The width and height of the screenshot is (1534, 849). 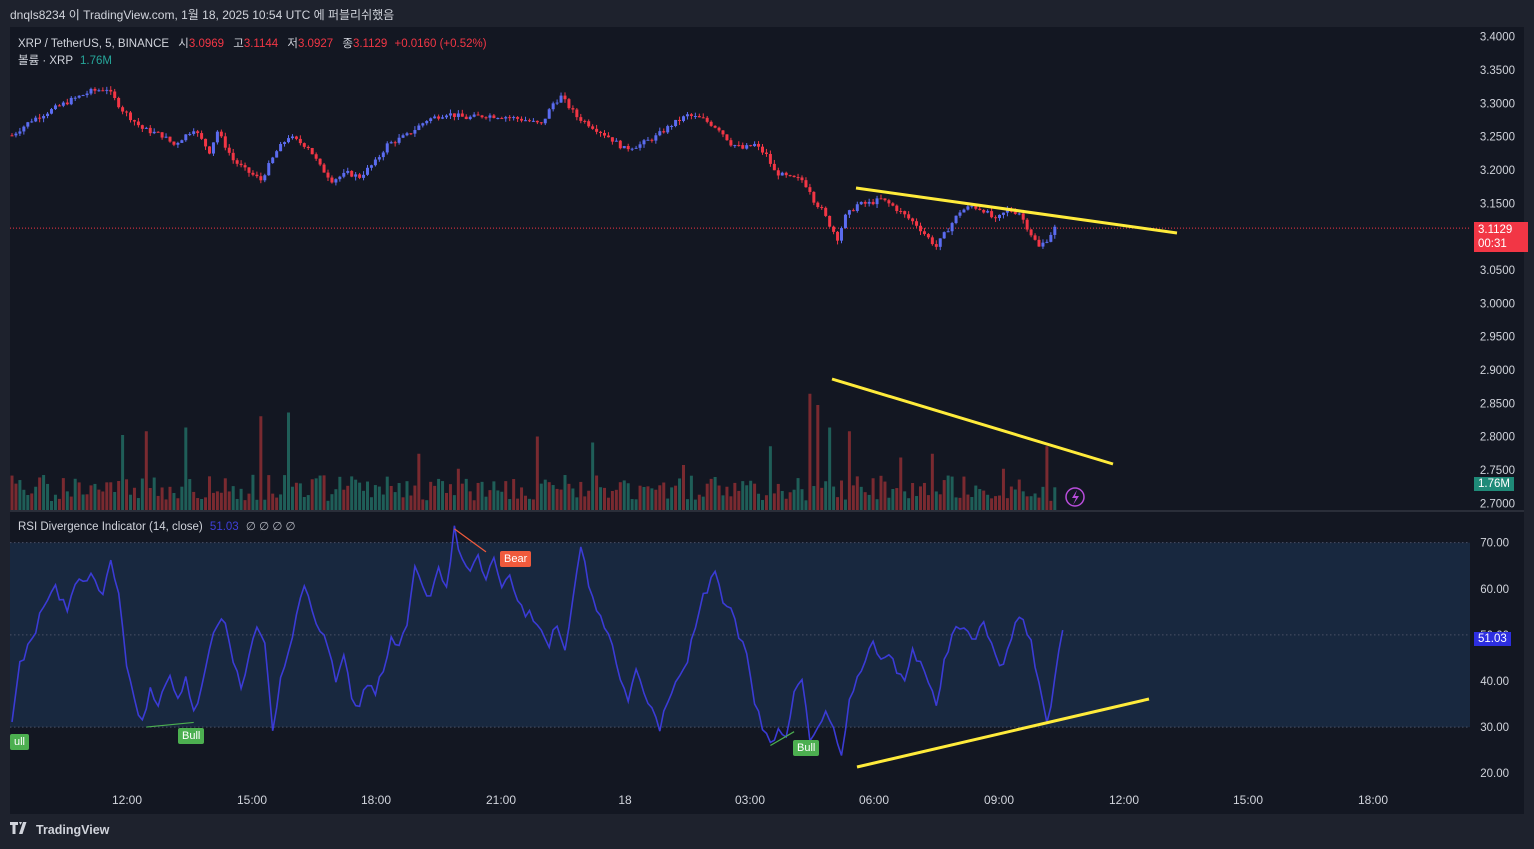 What do you see at coordinates (315, 44) in the screenshot?
I see `low-value: 3.0927` at bounding box center [315, 44].